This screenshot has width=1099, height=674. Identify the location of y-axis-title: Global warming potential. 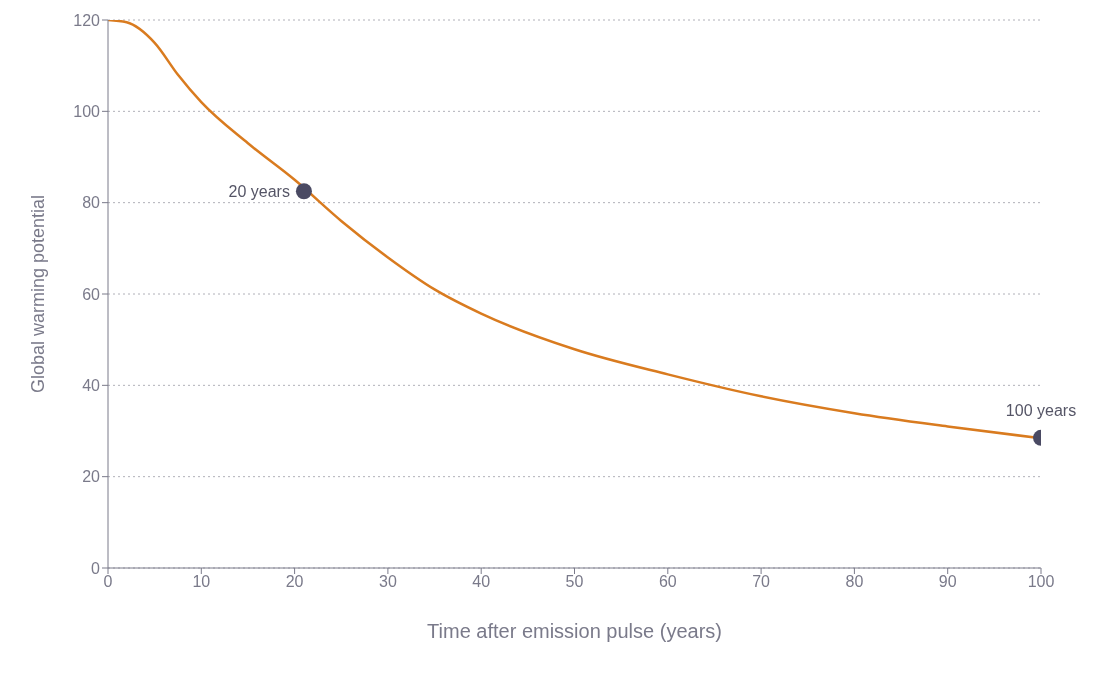
(38, 294).